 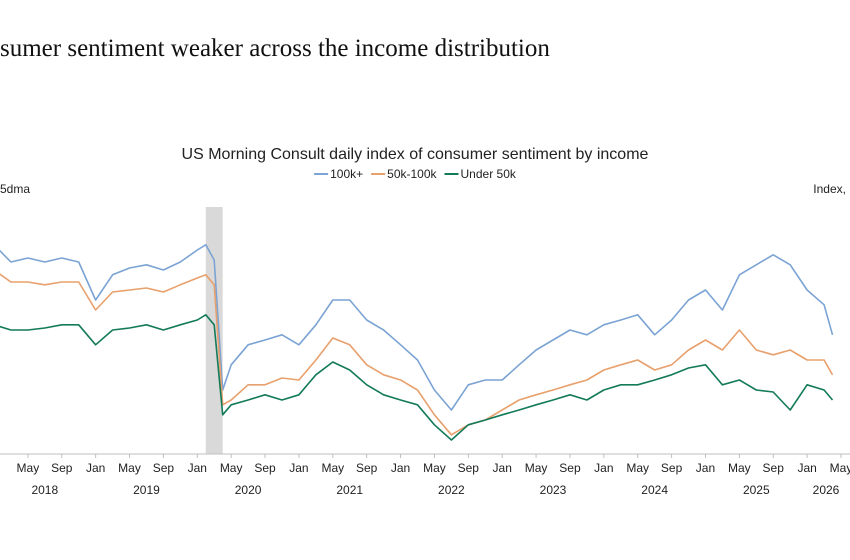 I want to click on x-year-label: 2026, so click(x=826, y=490).